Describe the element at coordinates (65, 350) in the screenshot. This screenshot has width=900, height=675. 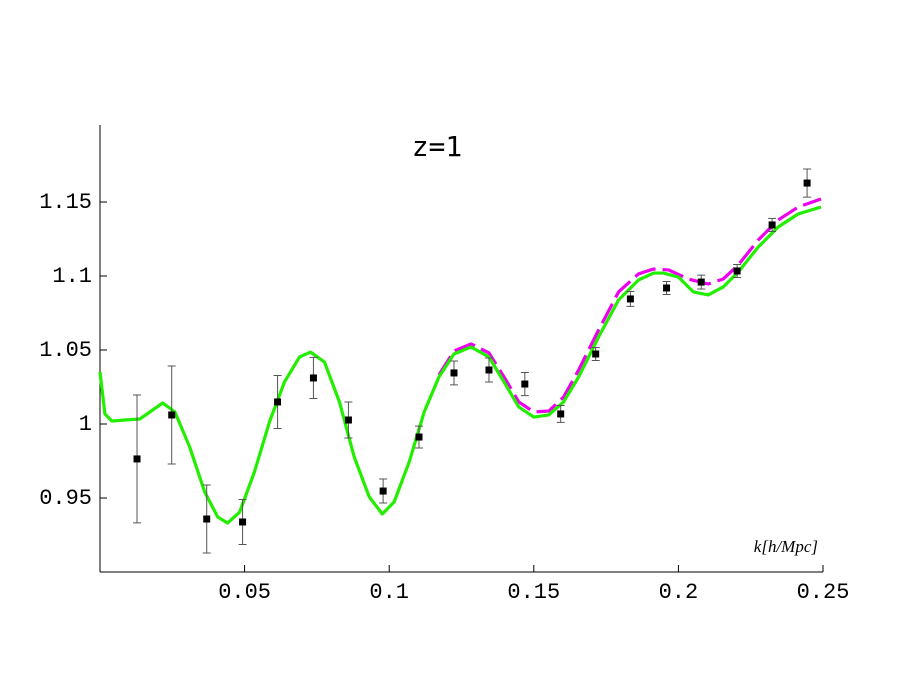
I see `y-tick-label: 1.05` at that location.